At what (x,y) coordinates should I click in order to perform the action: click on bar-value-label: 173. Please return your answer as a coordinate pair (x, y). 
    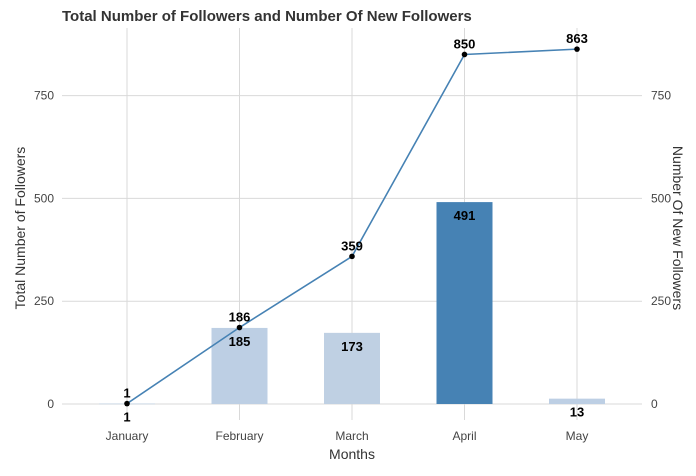
    Looking at the image, I should click on (352, 346).